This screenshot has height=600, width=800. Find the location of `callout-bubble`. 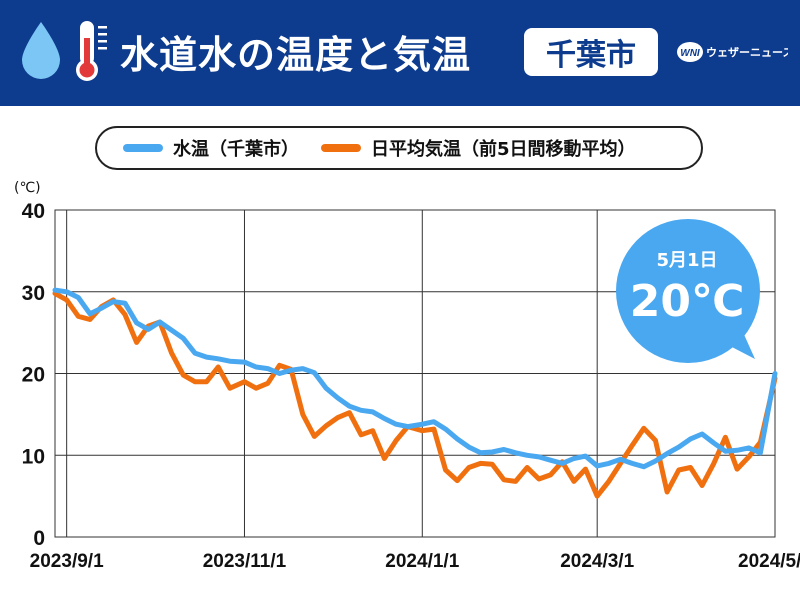

callout-bubble is located at coordinates (688, 291).